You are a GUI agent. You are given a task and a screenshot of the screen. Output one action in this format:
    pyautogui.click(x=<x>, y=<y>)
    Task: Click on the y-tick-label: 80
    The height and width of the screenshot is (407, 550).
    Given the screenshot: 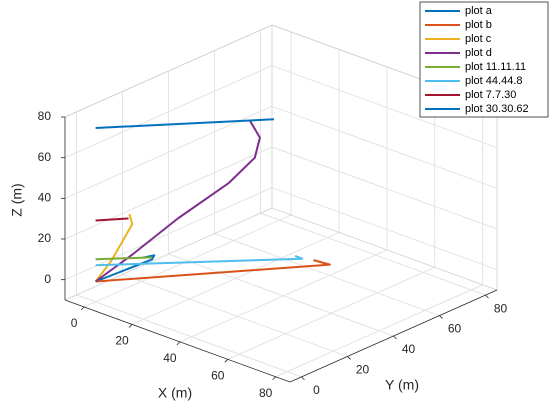 What is the action you would take?
    pyautogui.click(x=501, y=308)
    